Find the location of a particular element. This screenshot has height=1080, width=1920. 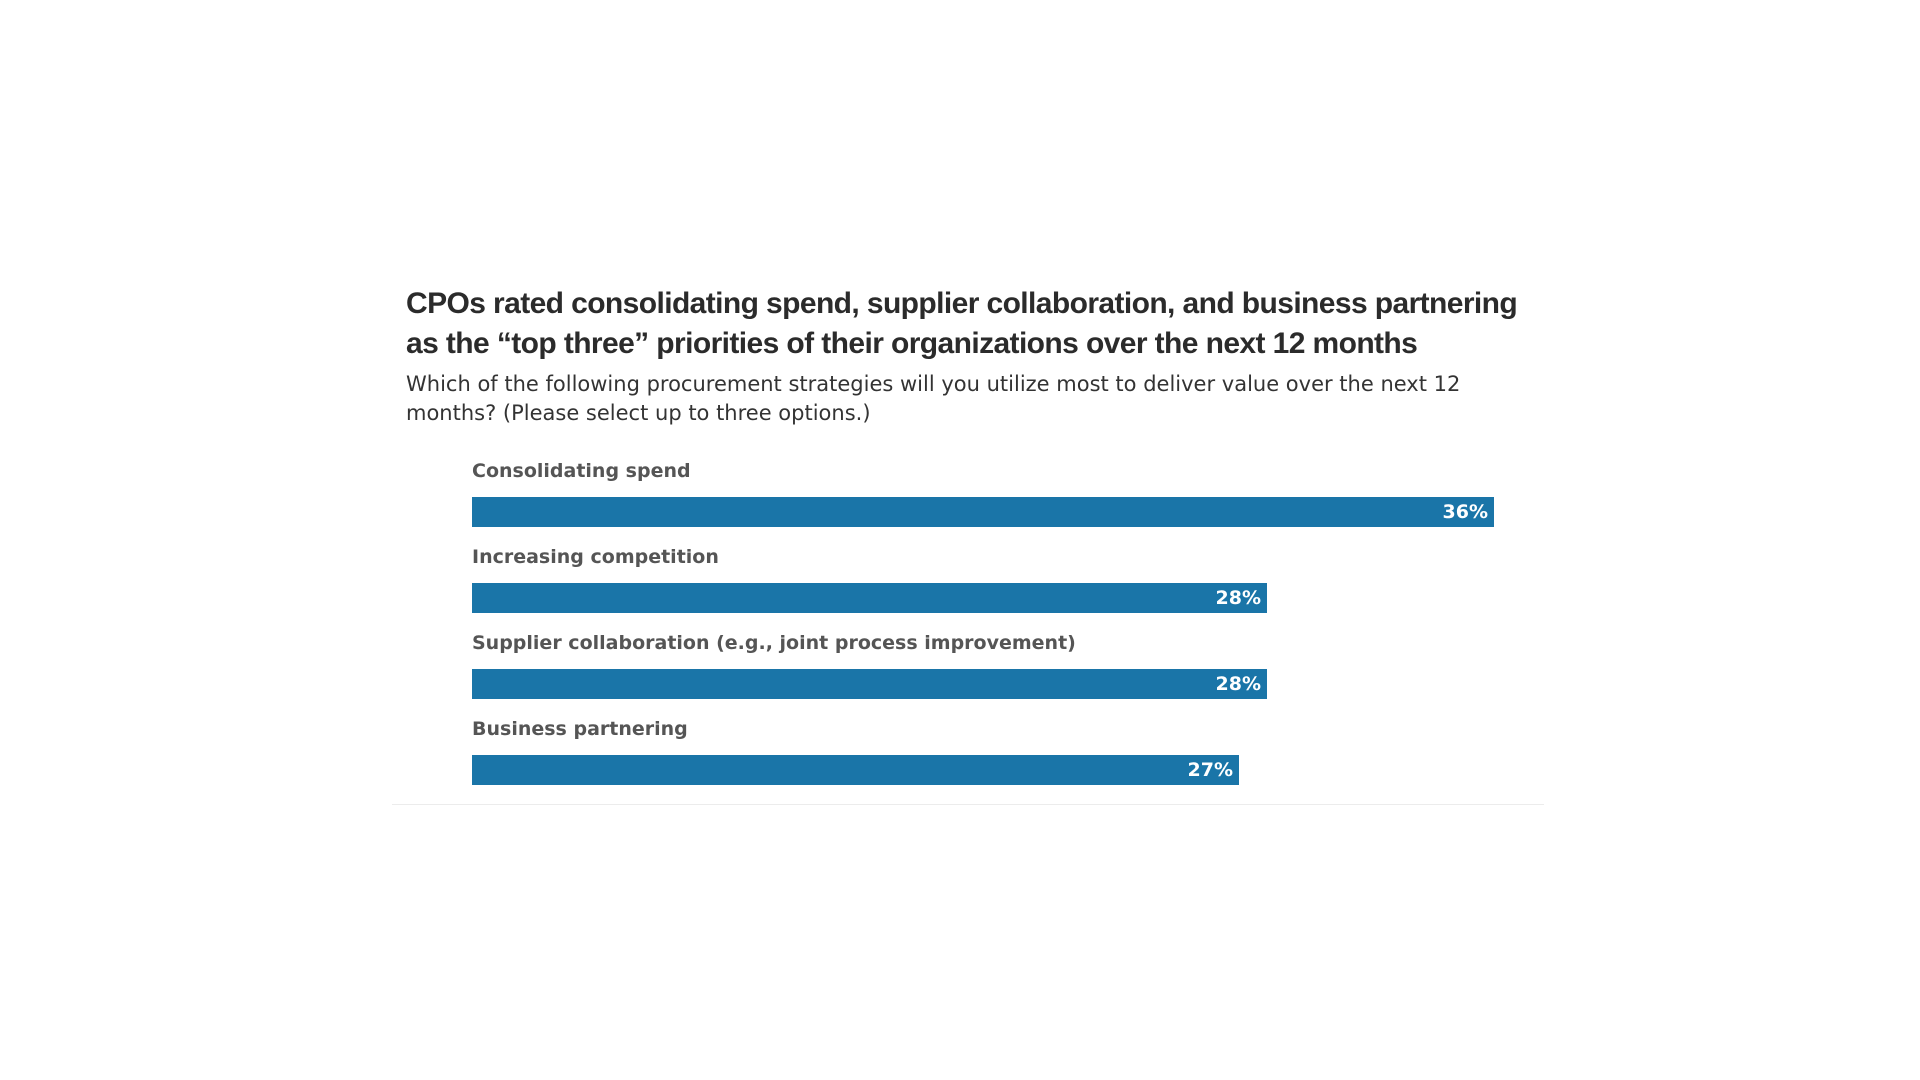

chart-baseline-divider is located at coordinates (968, 804).